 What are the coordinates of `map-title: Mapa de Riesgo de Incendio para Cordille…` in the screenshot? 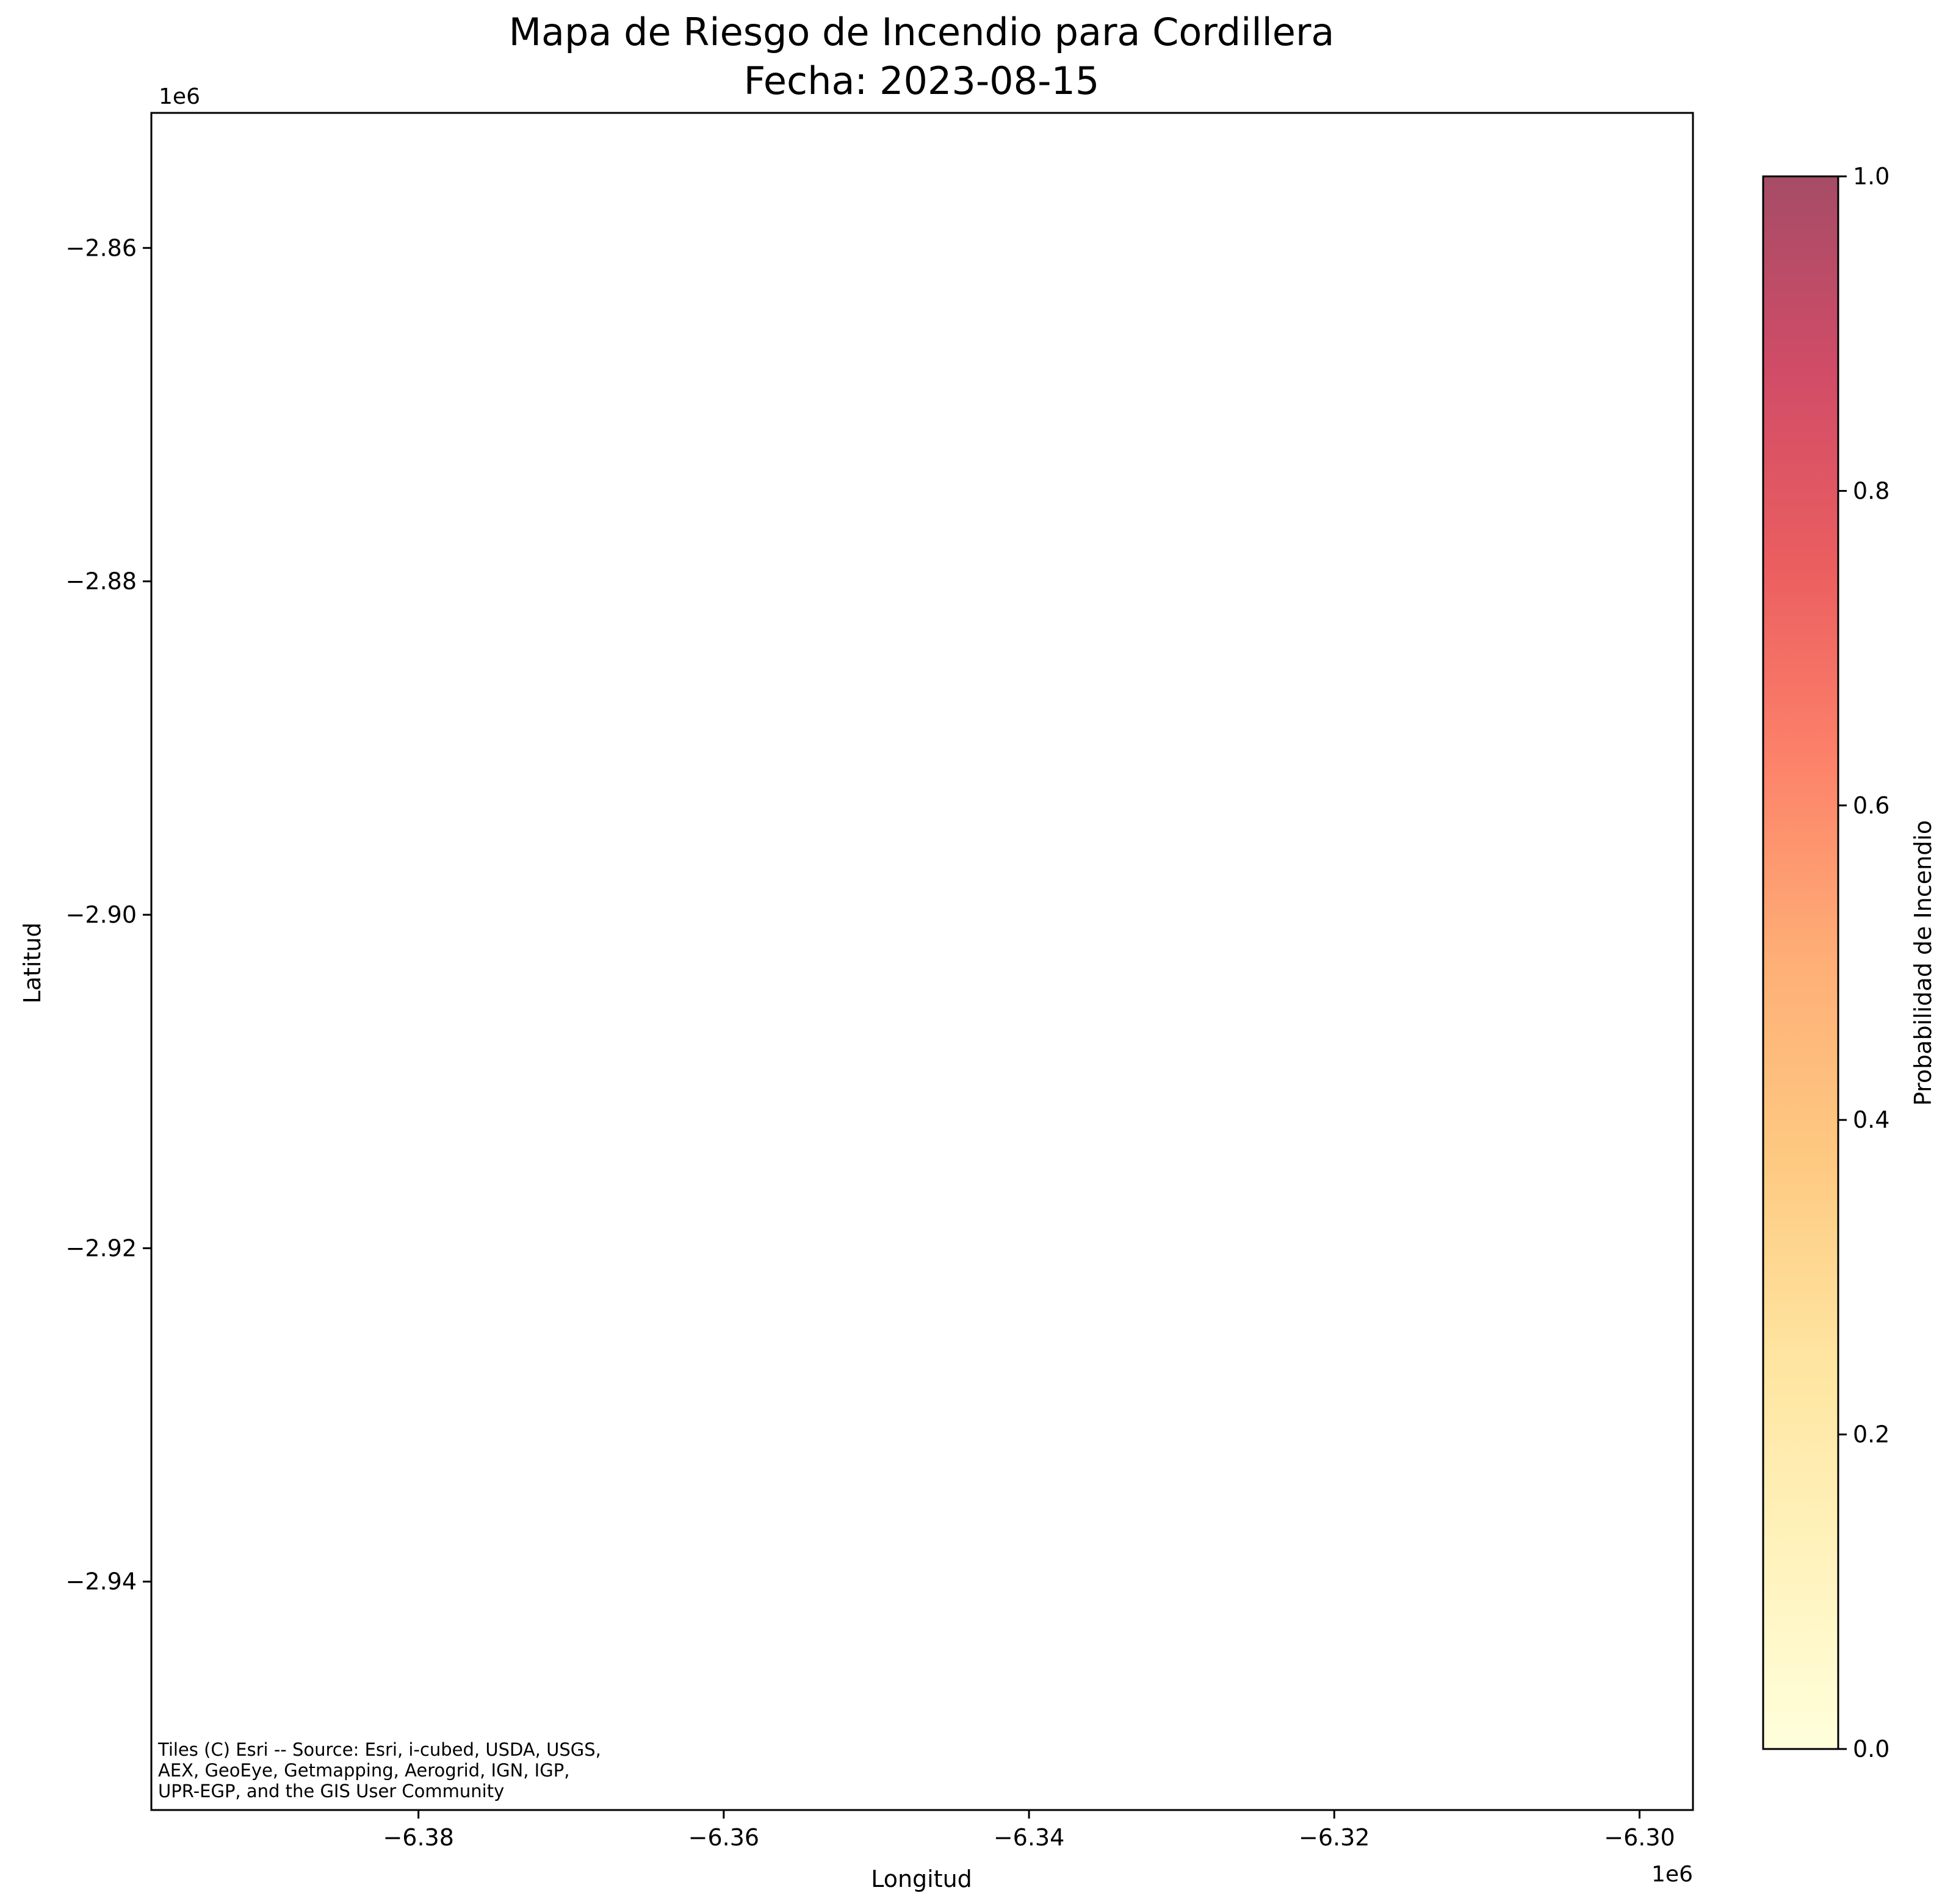 It's located at (922, 32).